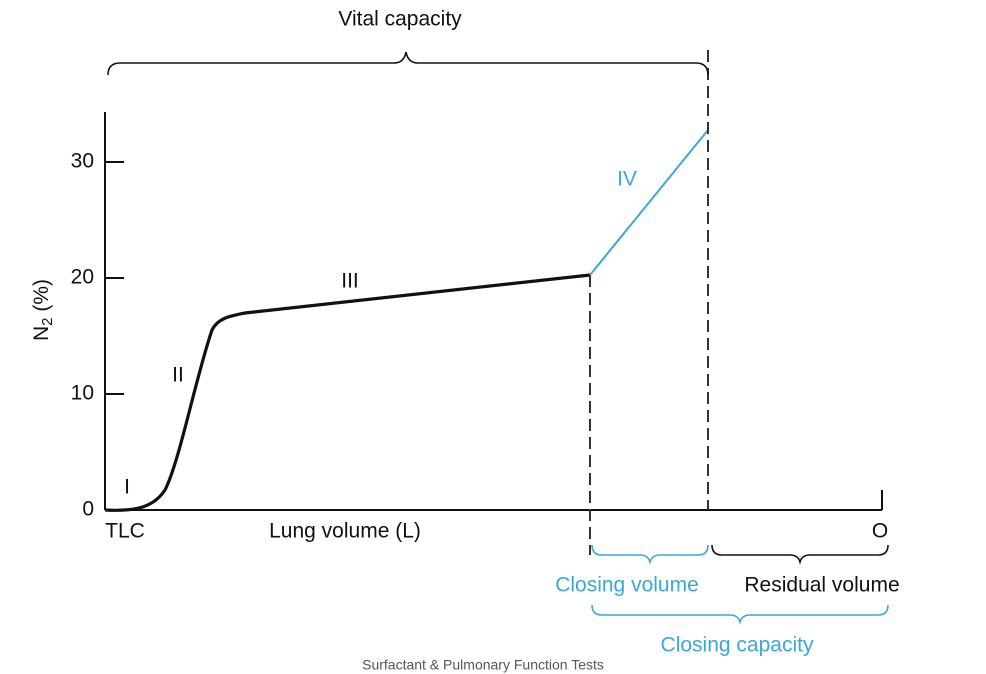  Describe the element at coordinates (650, 554) in the screenshot. I see `closing-volume-brace` at that location.